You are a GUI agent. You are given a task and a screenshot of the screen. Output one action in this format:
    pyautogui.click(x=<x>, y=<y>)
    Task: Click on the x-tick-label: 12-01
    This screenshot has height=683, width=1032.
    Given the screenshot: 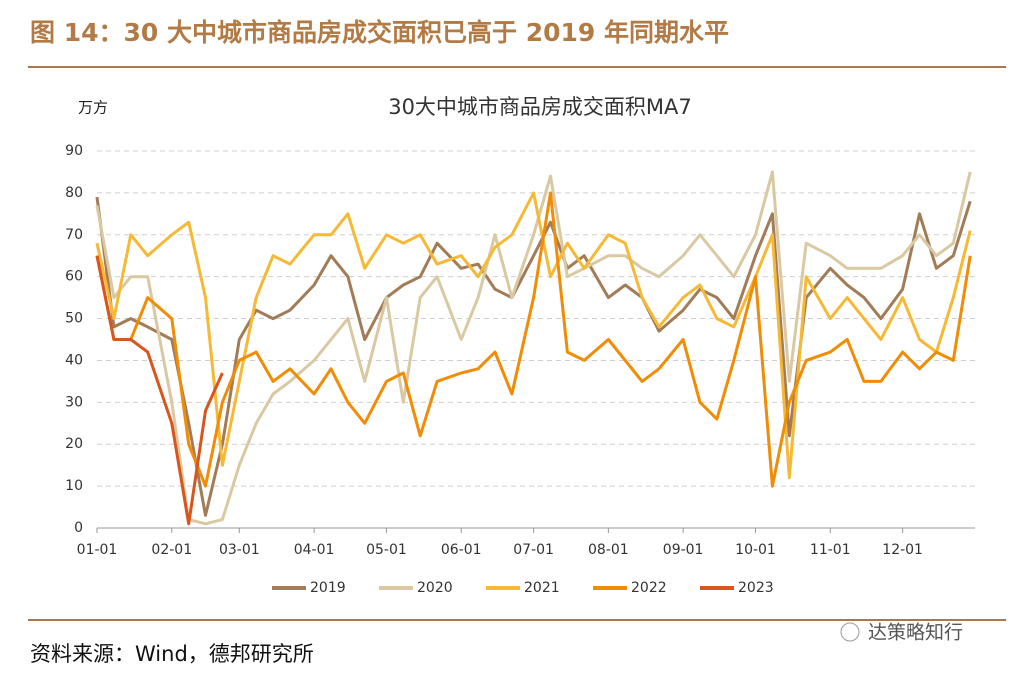 What is the action you would take?
    pyautogui.click(x=902, y=550)
    